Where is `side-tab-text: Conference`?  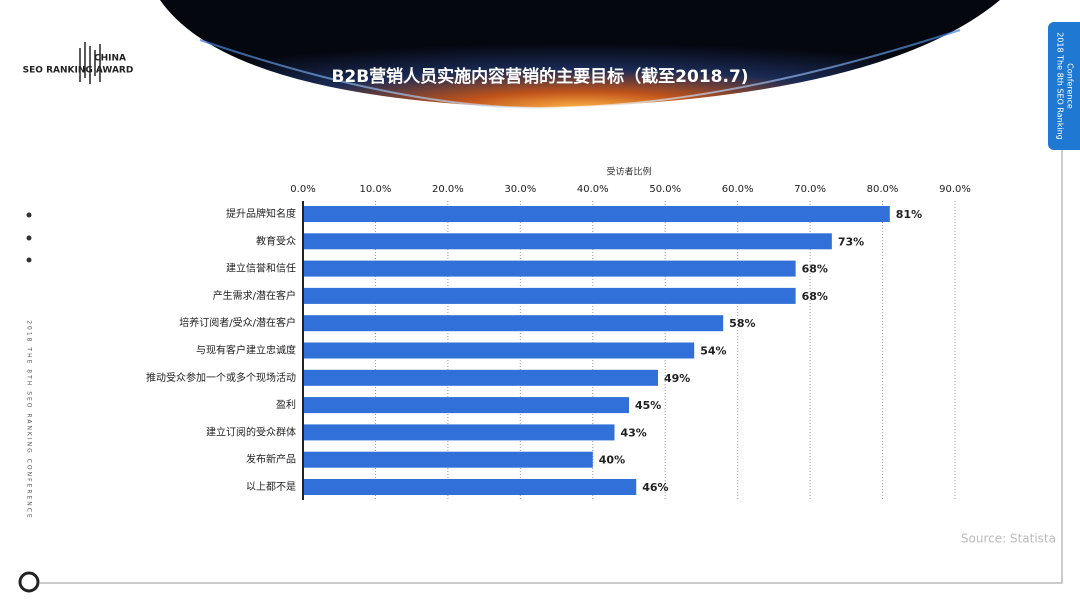
side-tab-text: Conference is located at coordinates (1070, 86).